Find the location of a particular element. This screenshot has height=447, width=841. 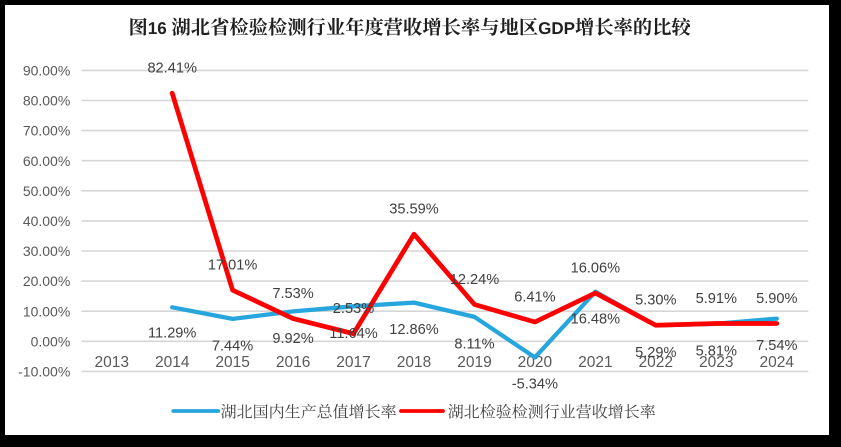

svg-text: 2014 is located at coordinates (172, 362).